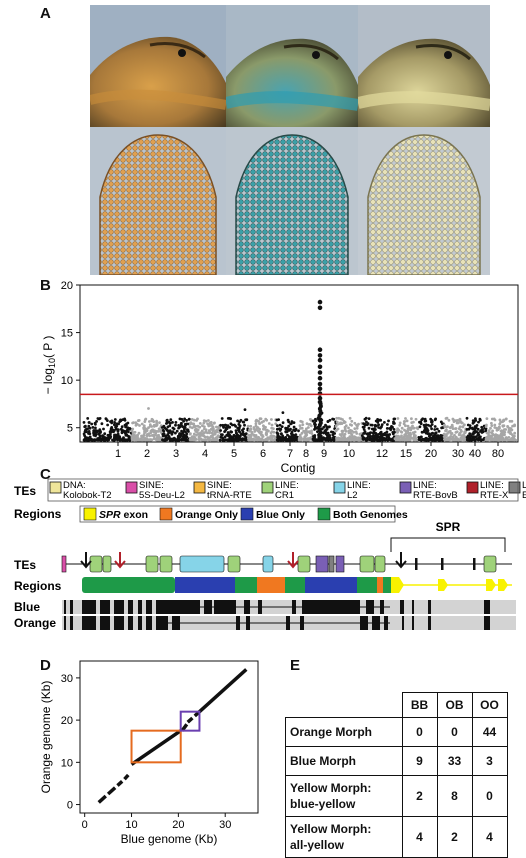  Describe the element at coordinates (419, 796) in the screenshot. I see `table-cell: 2` at that location.